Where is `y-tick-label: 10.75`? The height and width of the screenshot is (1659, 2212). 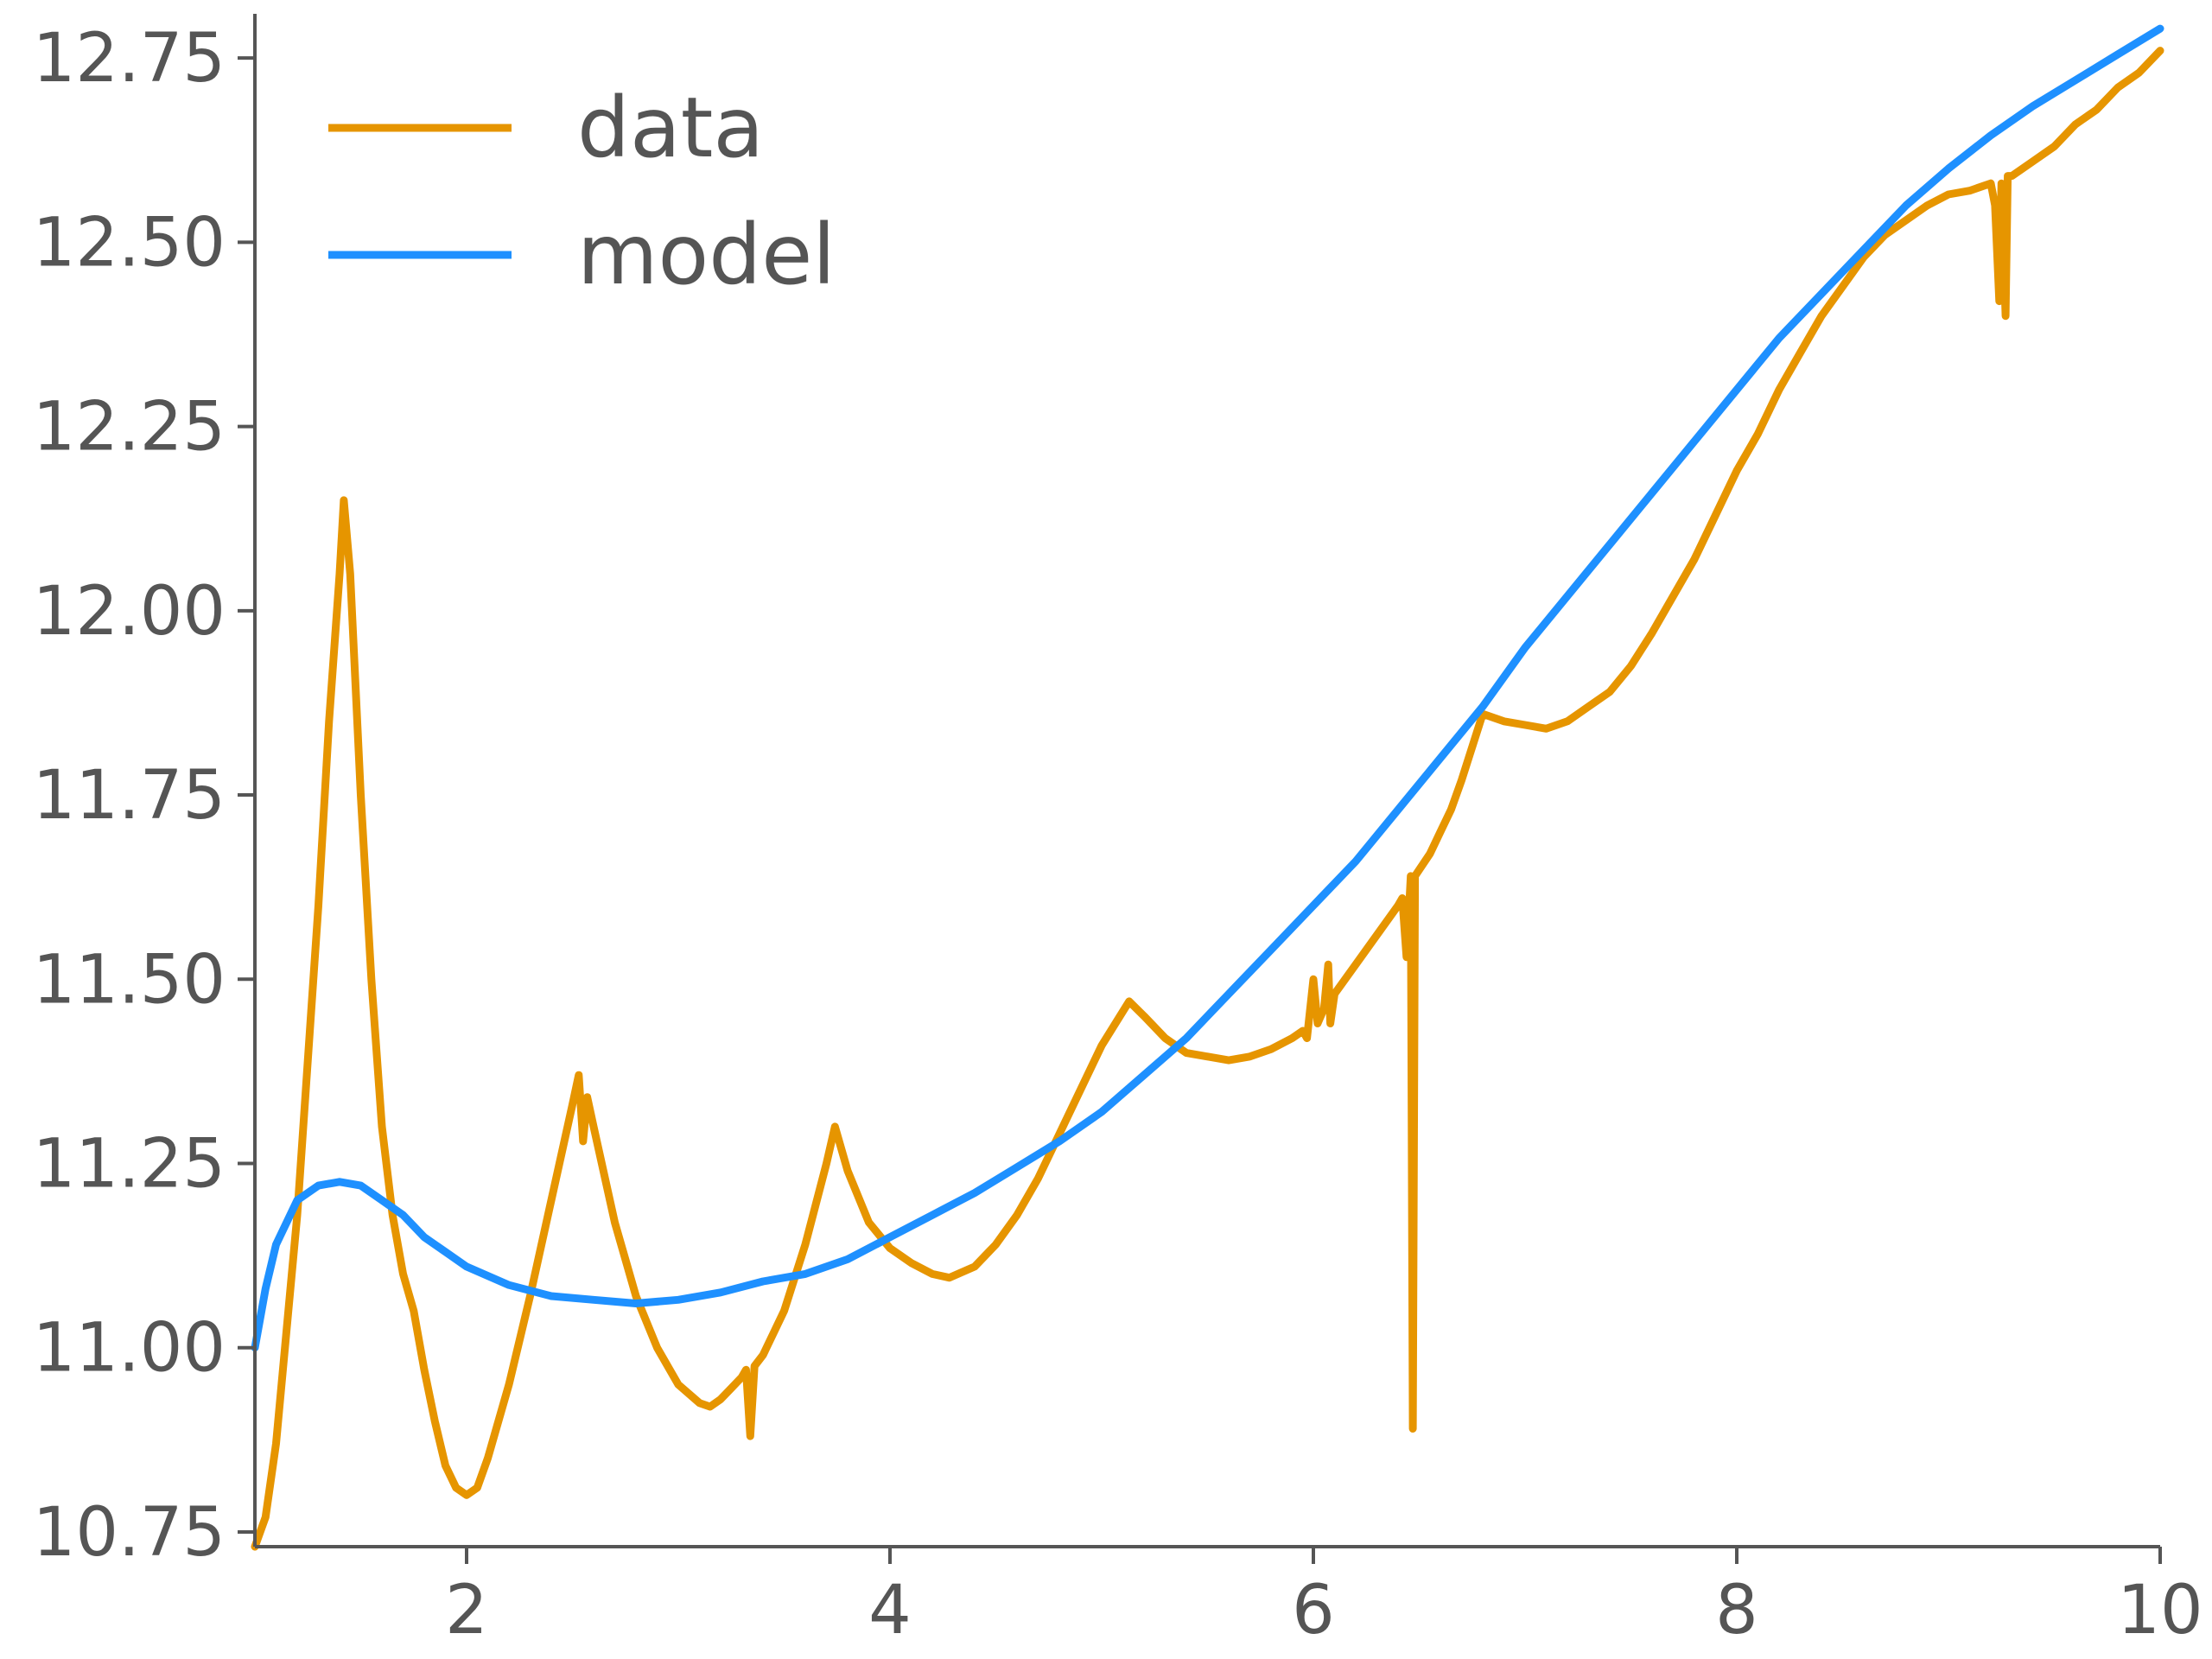
y-tick-label: 10.75 is located at coordinates (129, 1533).